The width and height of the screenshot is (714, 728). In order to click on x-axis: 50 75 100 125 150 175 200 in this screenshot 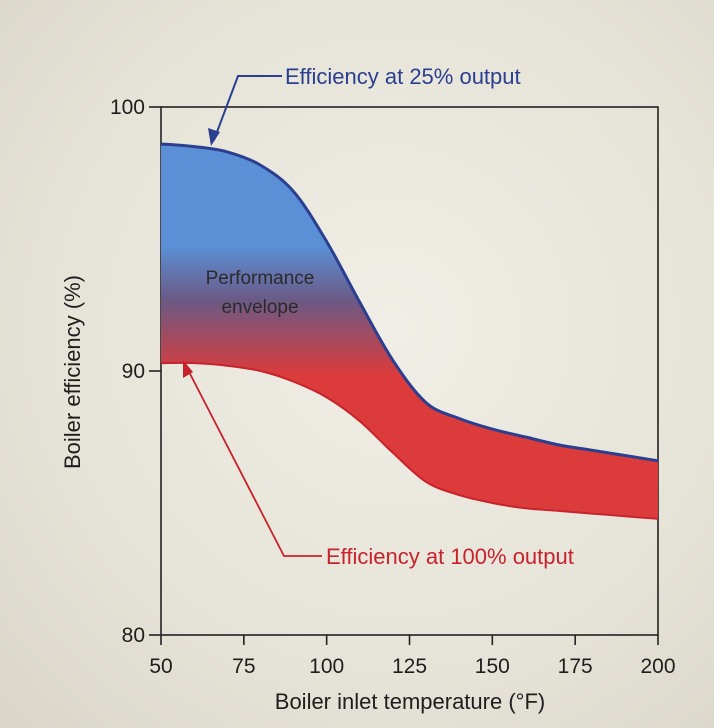, I will do `click(412, 656)`.